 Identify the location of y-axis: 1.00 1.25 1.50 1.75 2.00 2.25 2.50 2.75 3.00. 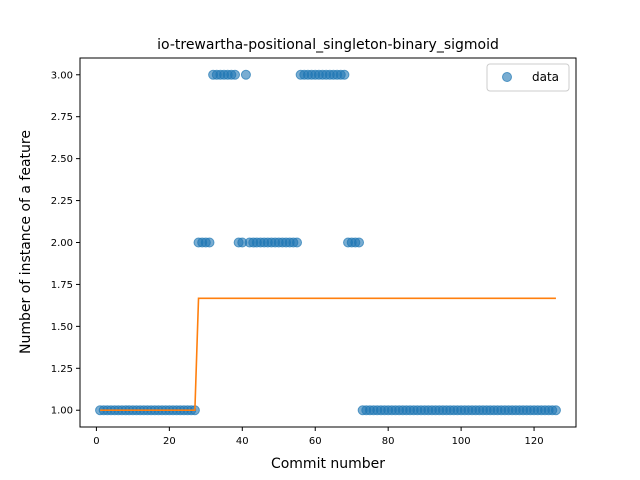
(65, 243).